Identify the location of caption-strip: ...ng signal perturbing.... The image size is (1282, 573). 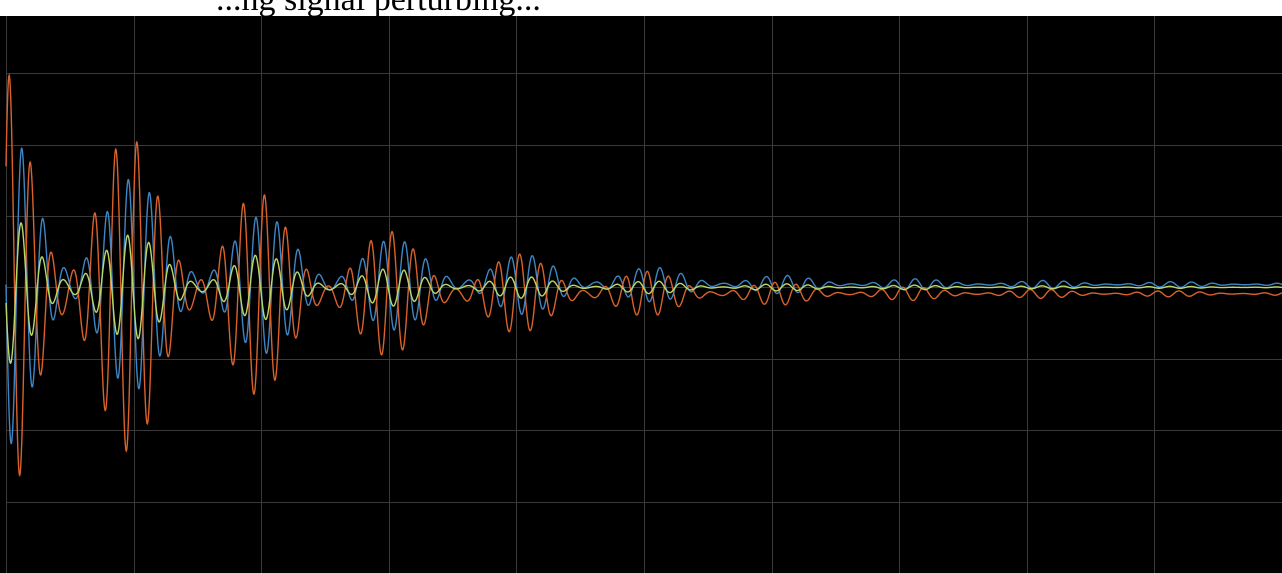
(641, 8).